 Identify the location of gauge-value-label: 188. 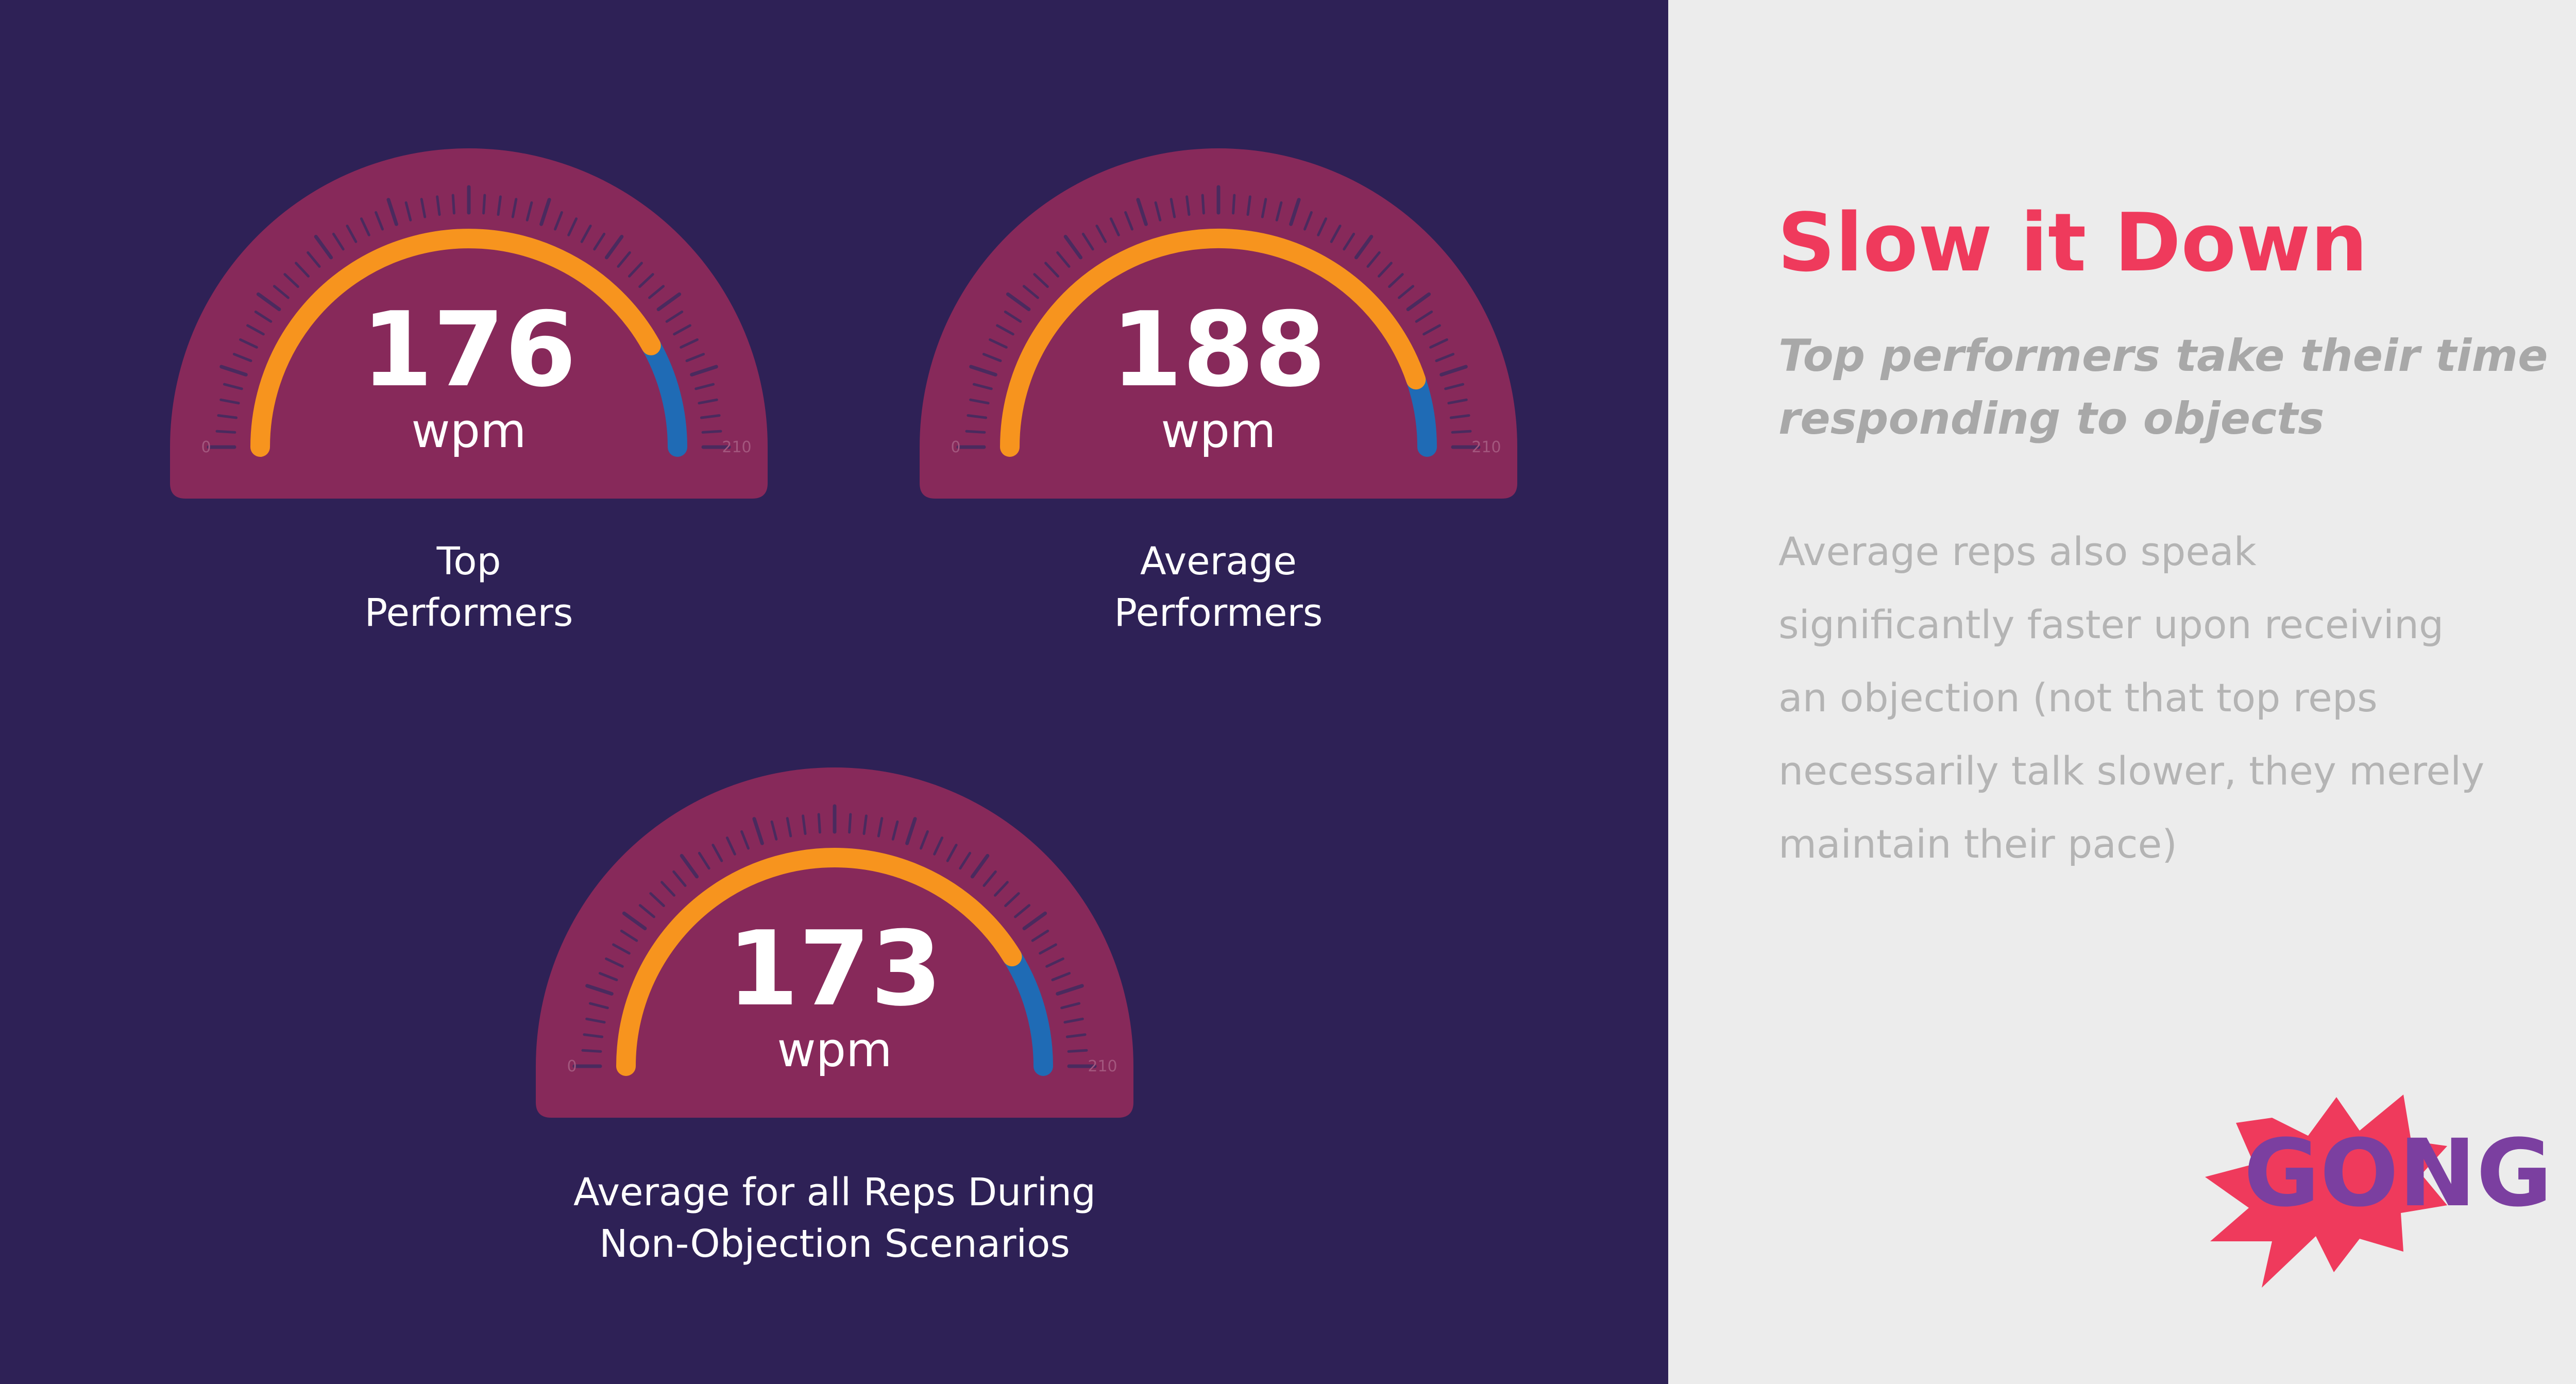
(1218, 350).